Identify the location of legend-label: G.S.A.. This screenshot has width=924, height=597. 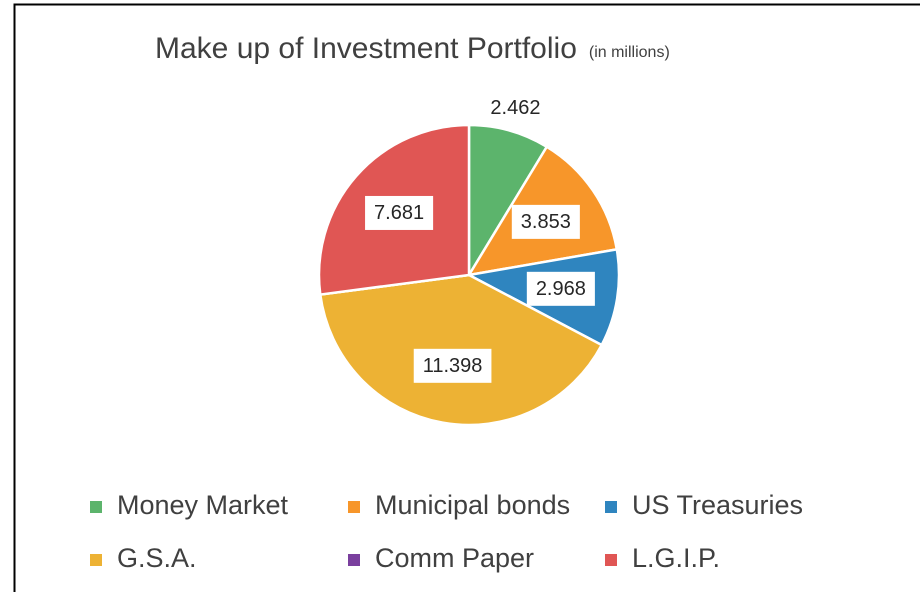
(157, 558).